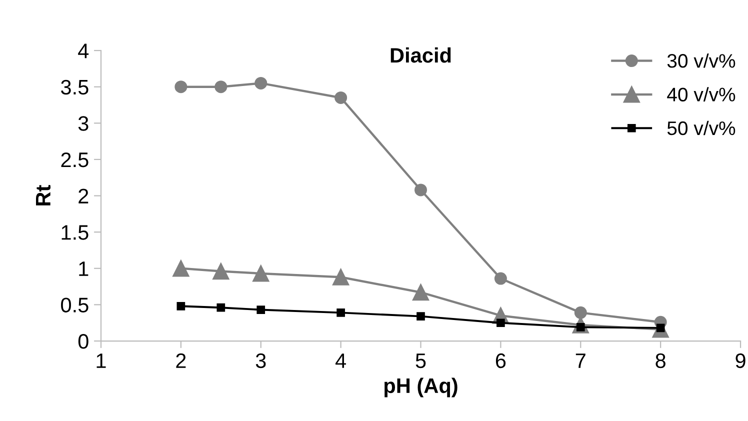 The width and height of the screenshot is (748, 421). I want to click on x-tick-label: 2, so click(181, 360).